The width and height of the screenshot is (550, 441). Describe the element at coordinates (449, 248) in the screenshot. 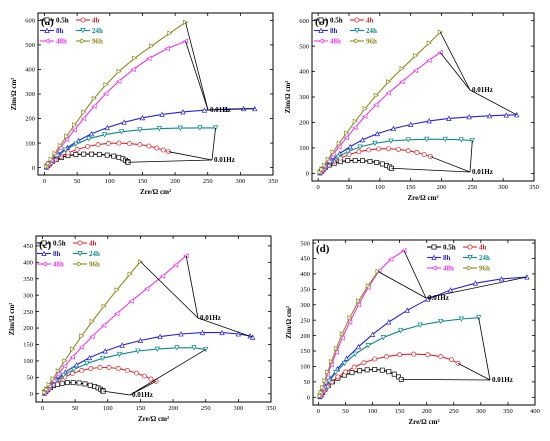

I see `legend-label: 0.5h` at that location.